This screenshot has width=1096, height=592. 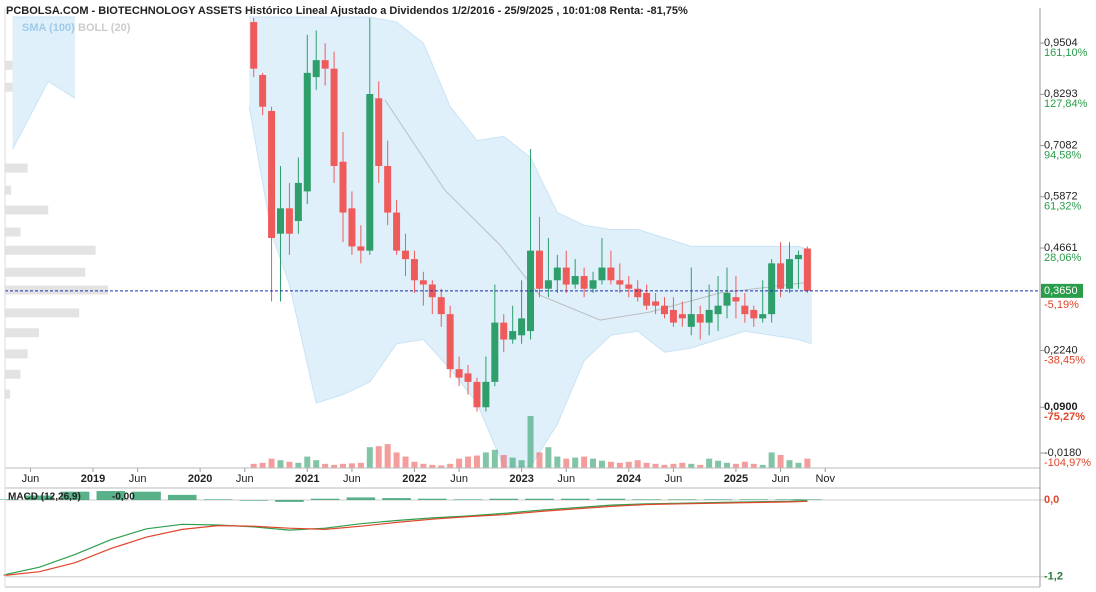 I want to click on y-pct-label: 61,32%, so click(x=1063, y=207).